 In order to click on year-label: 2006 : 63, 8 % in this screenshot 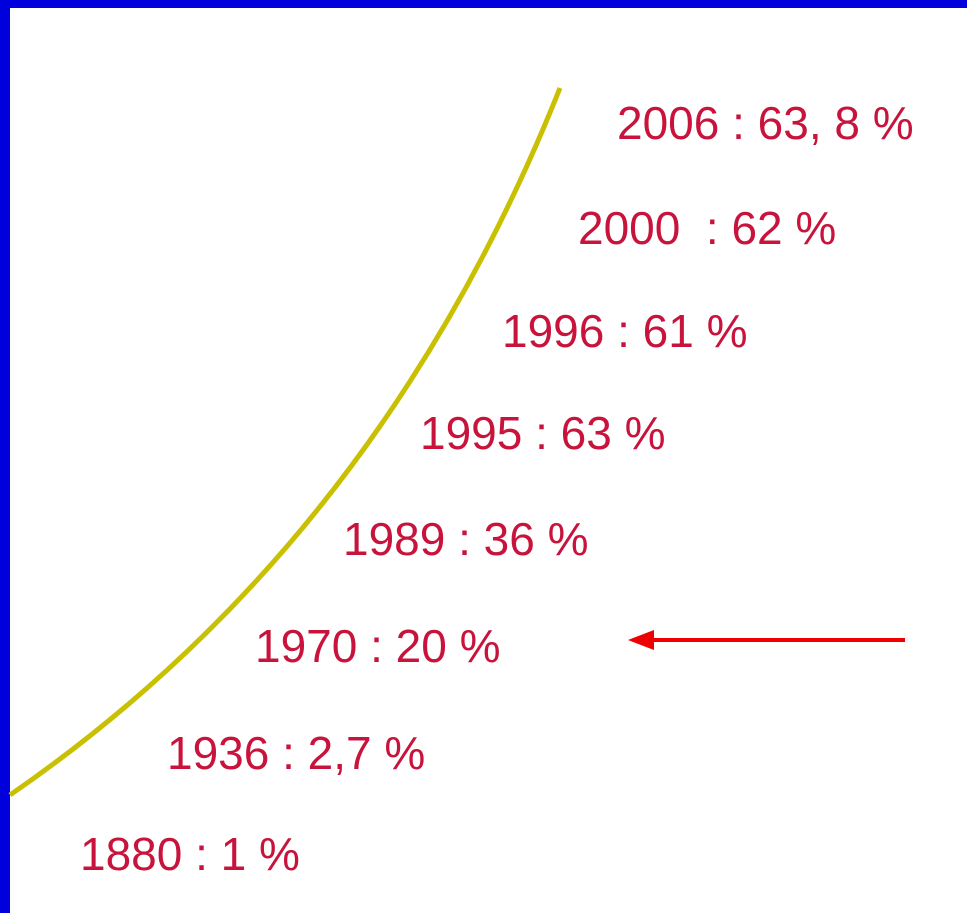, I will do `click(765, 123)`.